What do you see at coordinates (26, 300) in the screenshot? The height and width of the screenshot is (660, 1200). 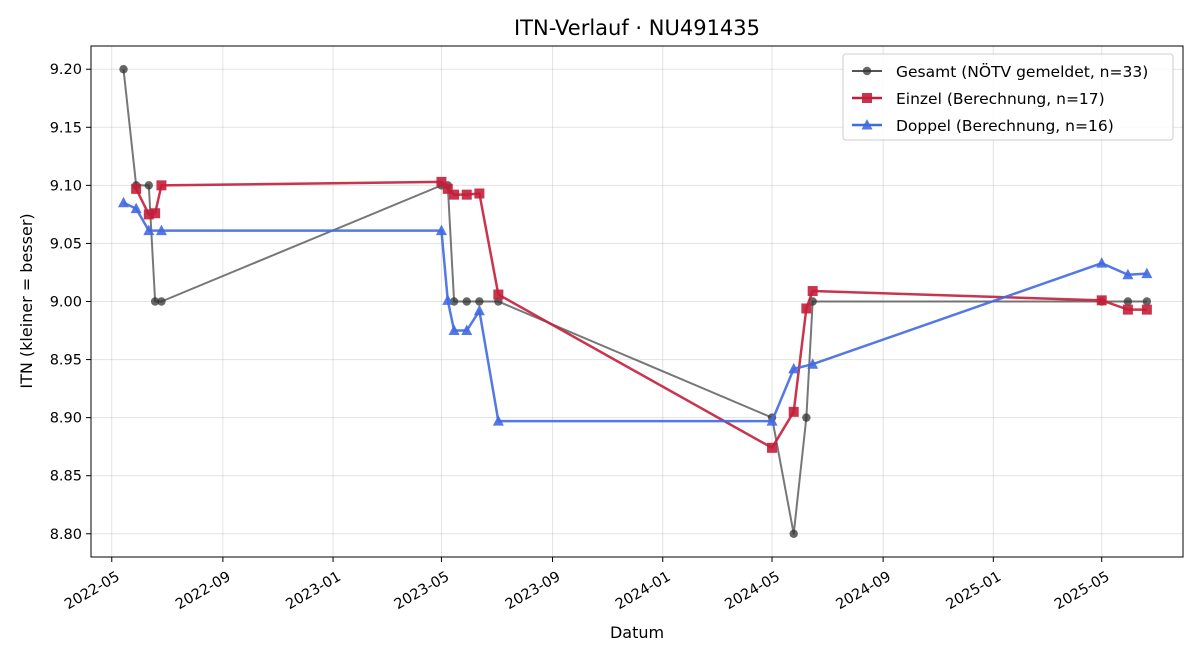 I see `y-axis-label: ITN (kleiner = besser)` at bounding box center [26, 300].